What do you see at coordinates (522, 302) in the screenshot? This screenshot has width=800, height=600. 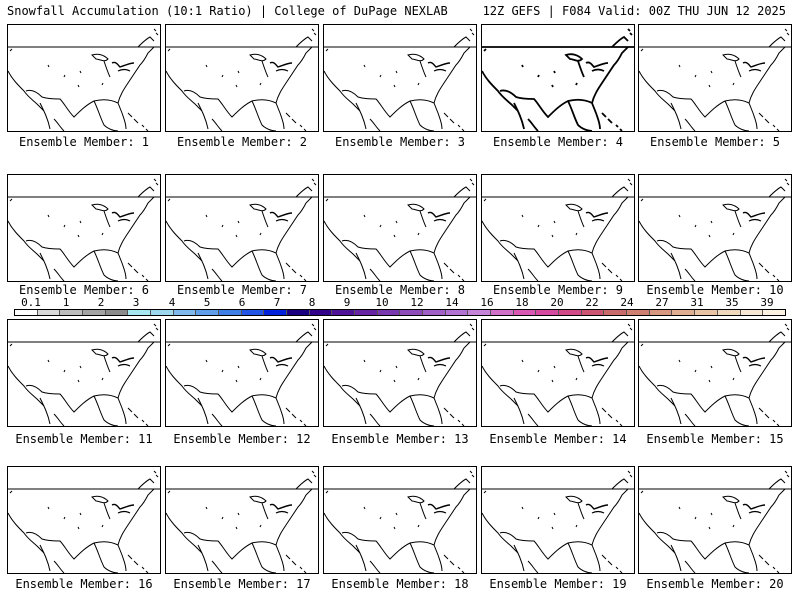 I see `colorbar-tick-label: 18` at bounding box center [522, 302].